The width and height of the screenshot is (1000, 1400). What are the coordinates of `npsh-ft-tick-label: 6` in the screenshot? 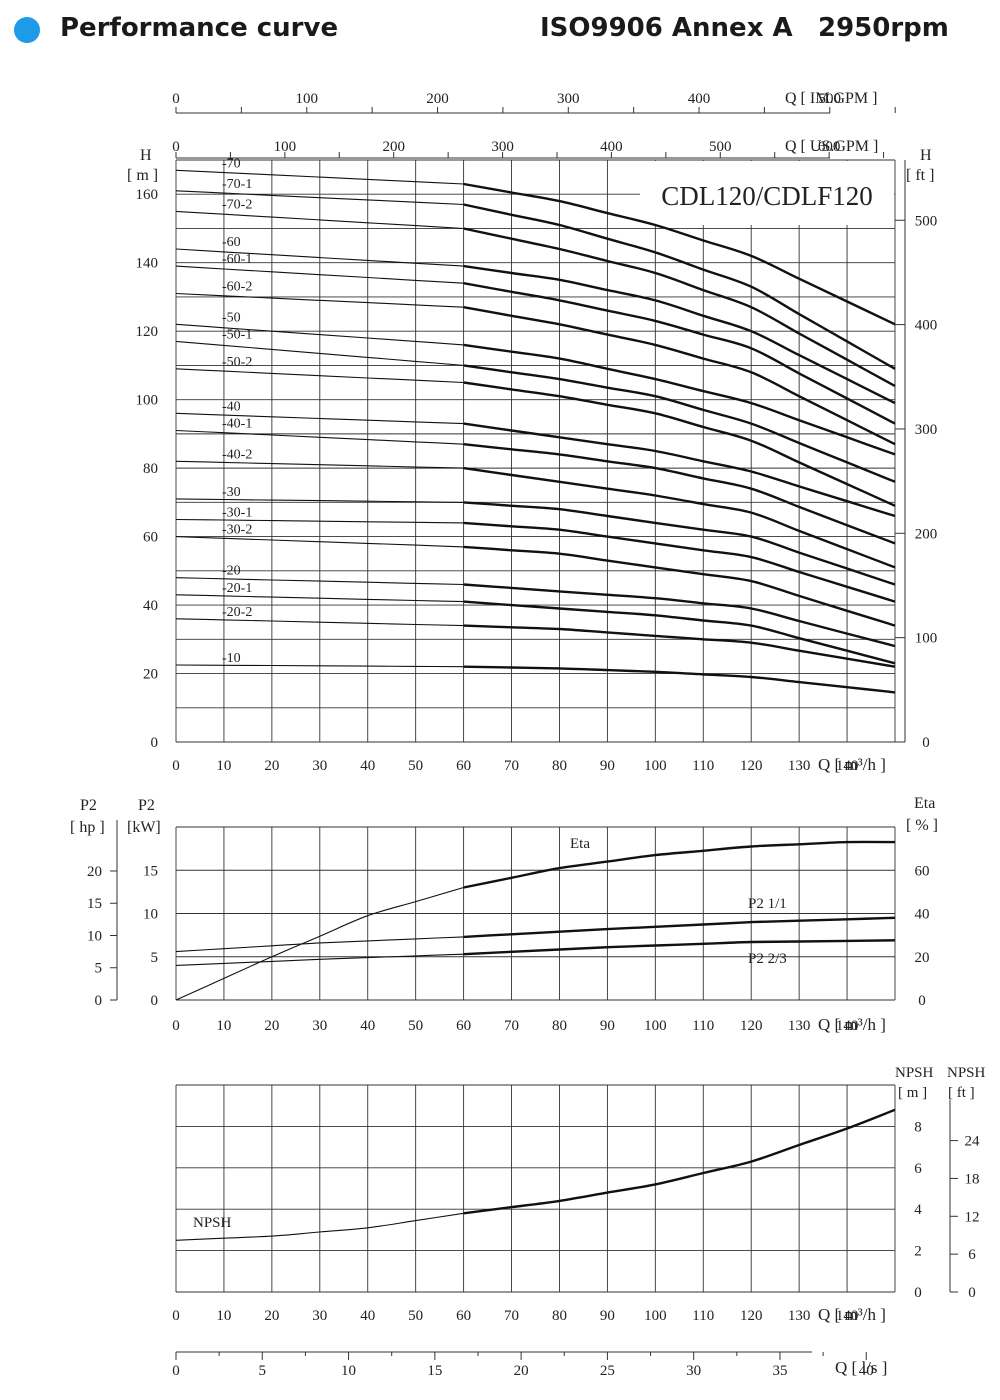 It's located at (972, 1255).